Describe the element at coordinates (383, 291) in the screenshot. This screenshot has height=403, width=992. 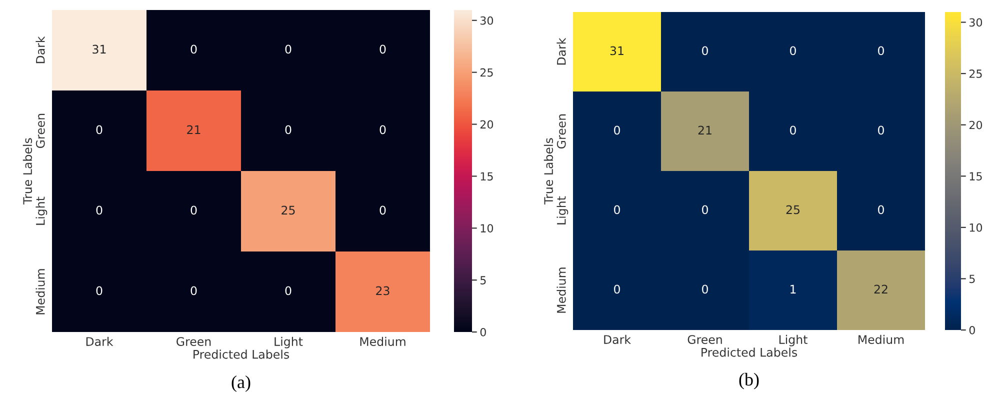
I see `data-label: 23` at that location.